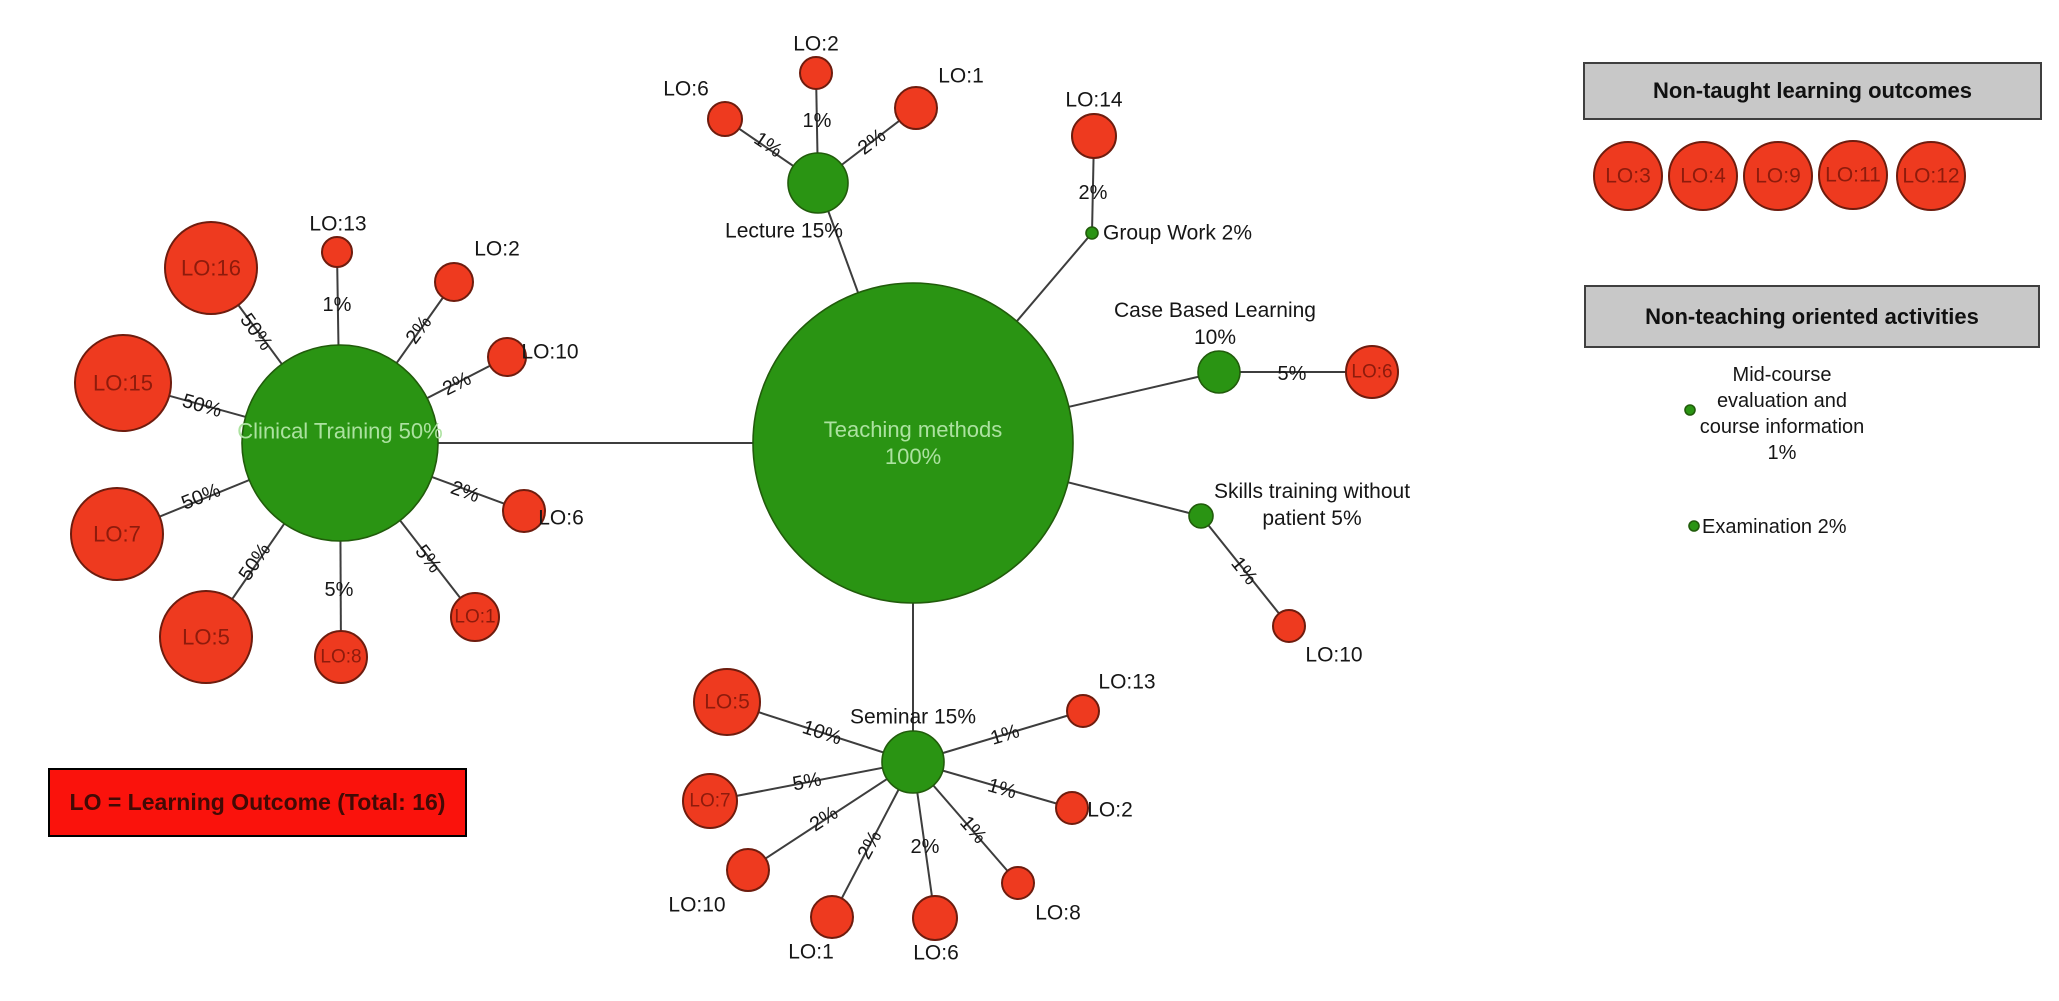 The height and width of the screenshot is (1001, 2059). I want to click on node-skills, so click(1201, 516).